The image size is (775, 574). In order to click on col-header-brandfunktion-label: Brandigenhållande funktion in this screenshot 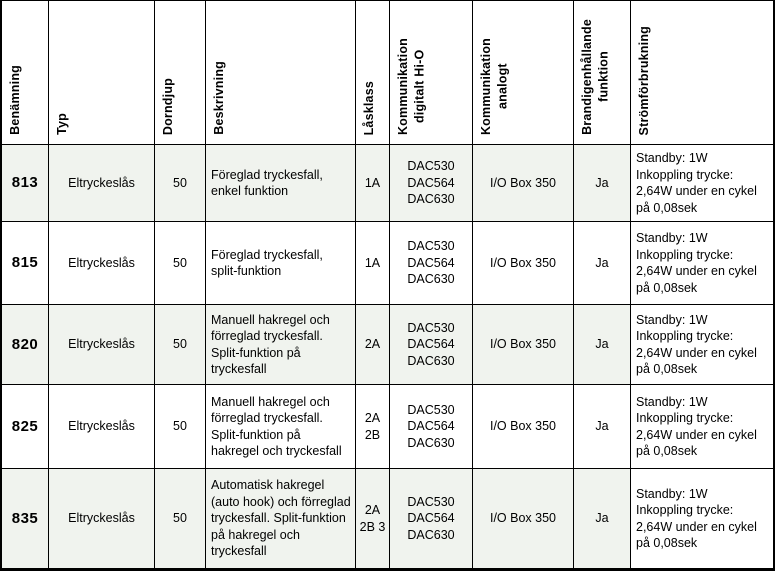, I will do `click(595, 77)`.